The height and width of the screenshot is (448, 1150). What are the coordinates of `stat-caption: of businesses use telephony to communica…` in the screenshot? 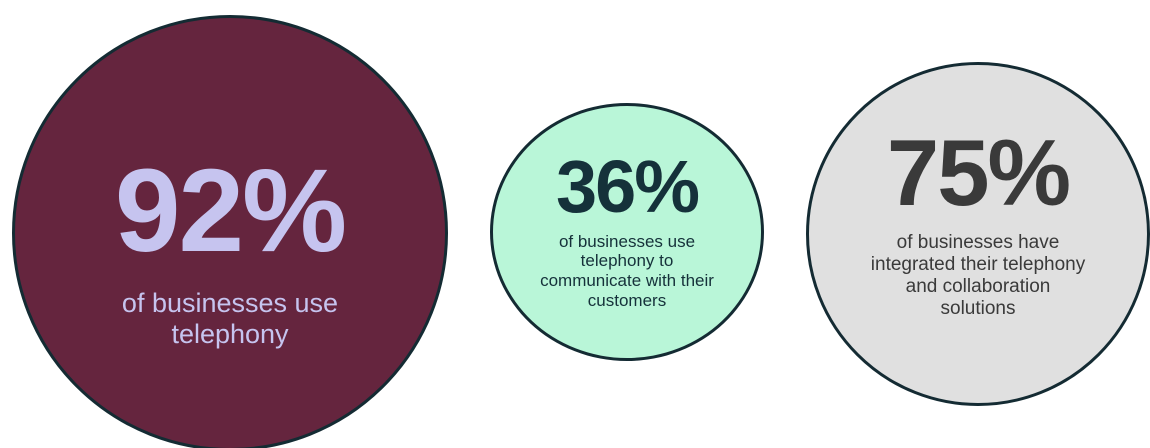 It's located at (627, 270).